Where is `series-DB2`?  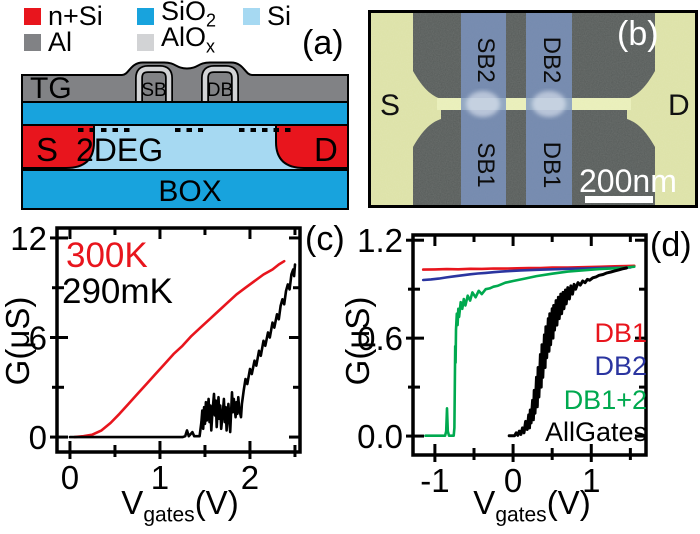
series-DB2 is located at coordinates (526, 274).